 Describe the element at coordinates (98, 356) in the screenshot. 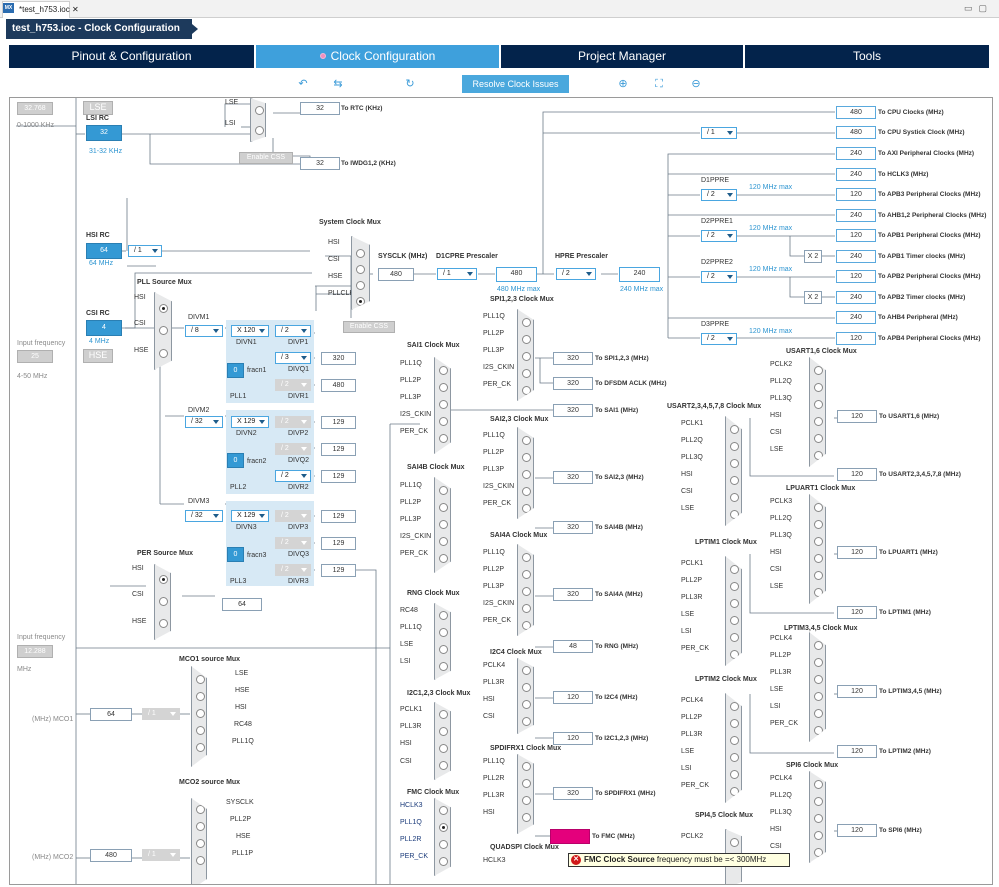

I see `hse-oscillator: HSE` at that location.